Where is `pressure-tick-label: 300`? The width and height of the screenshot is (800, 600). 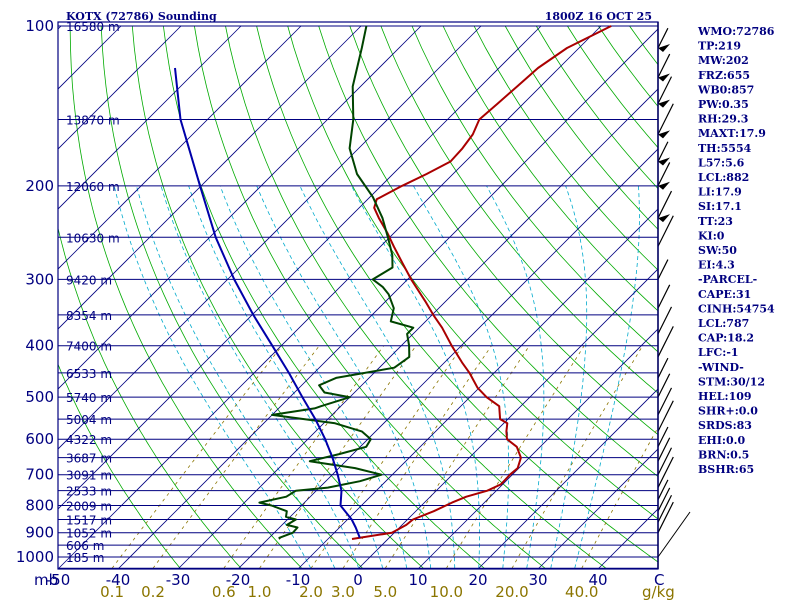 pressure-tick-label: 300 is located at coordinates (39, 279).